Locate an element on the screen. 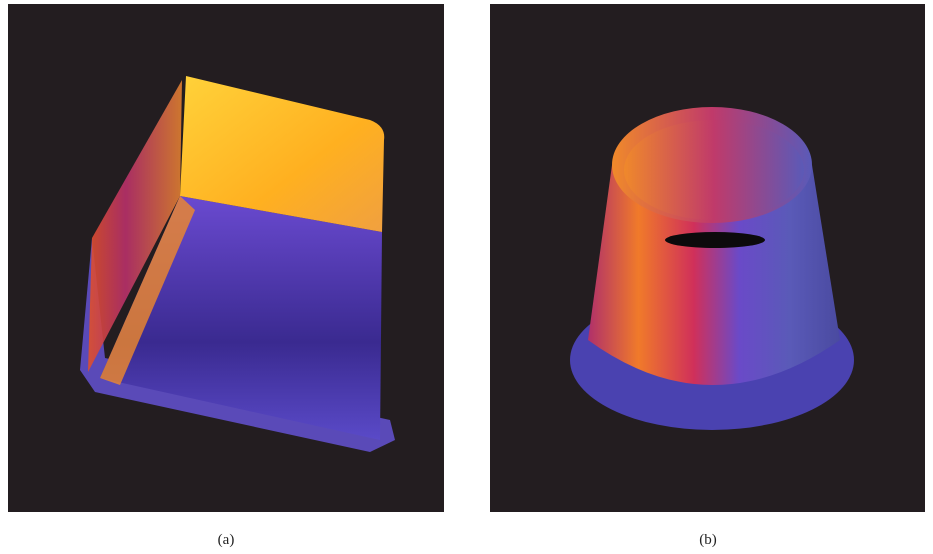 Image resolution: width=933 pixels, height=554 pixels. left-wall is located at coordinates (135, 226).